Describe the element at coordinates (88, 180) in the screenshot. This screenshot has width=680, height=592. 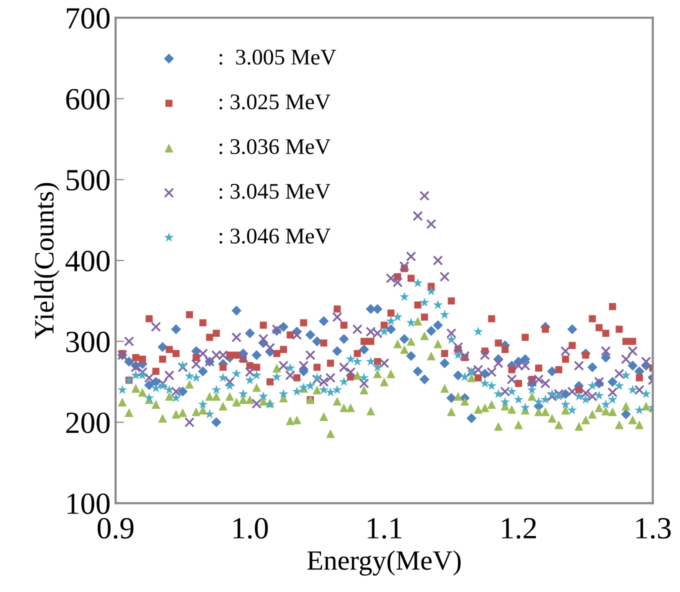
I see `y-tick-label: 500` at that location.